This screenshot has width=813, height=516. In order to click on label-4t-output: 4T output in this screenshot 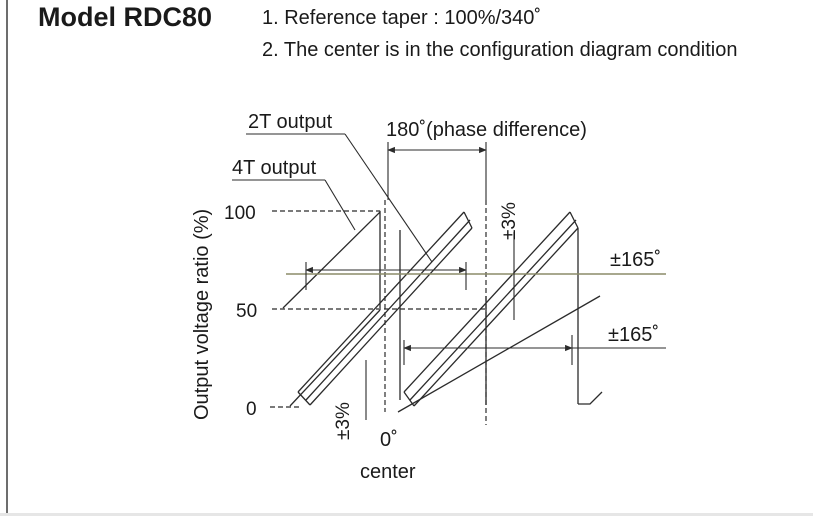, I will do `click(274, 168)`.